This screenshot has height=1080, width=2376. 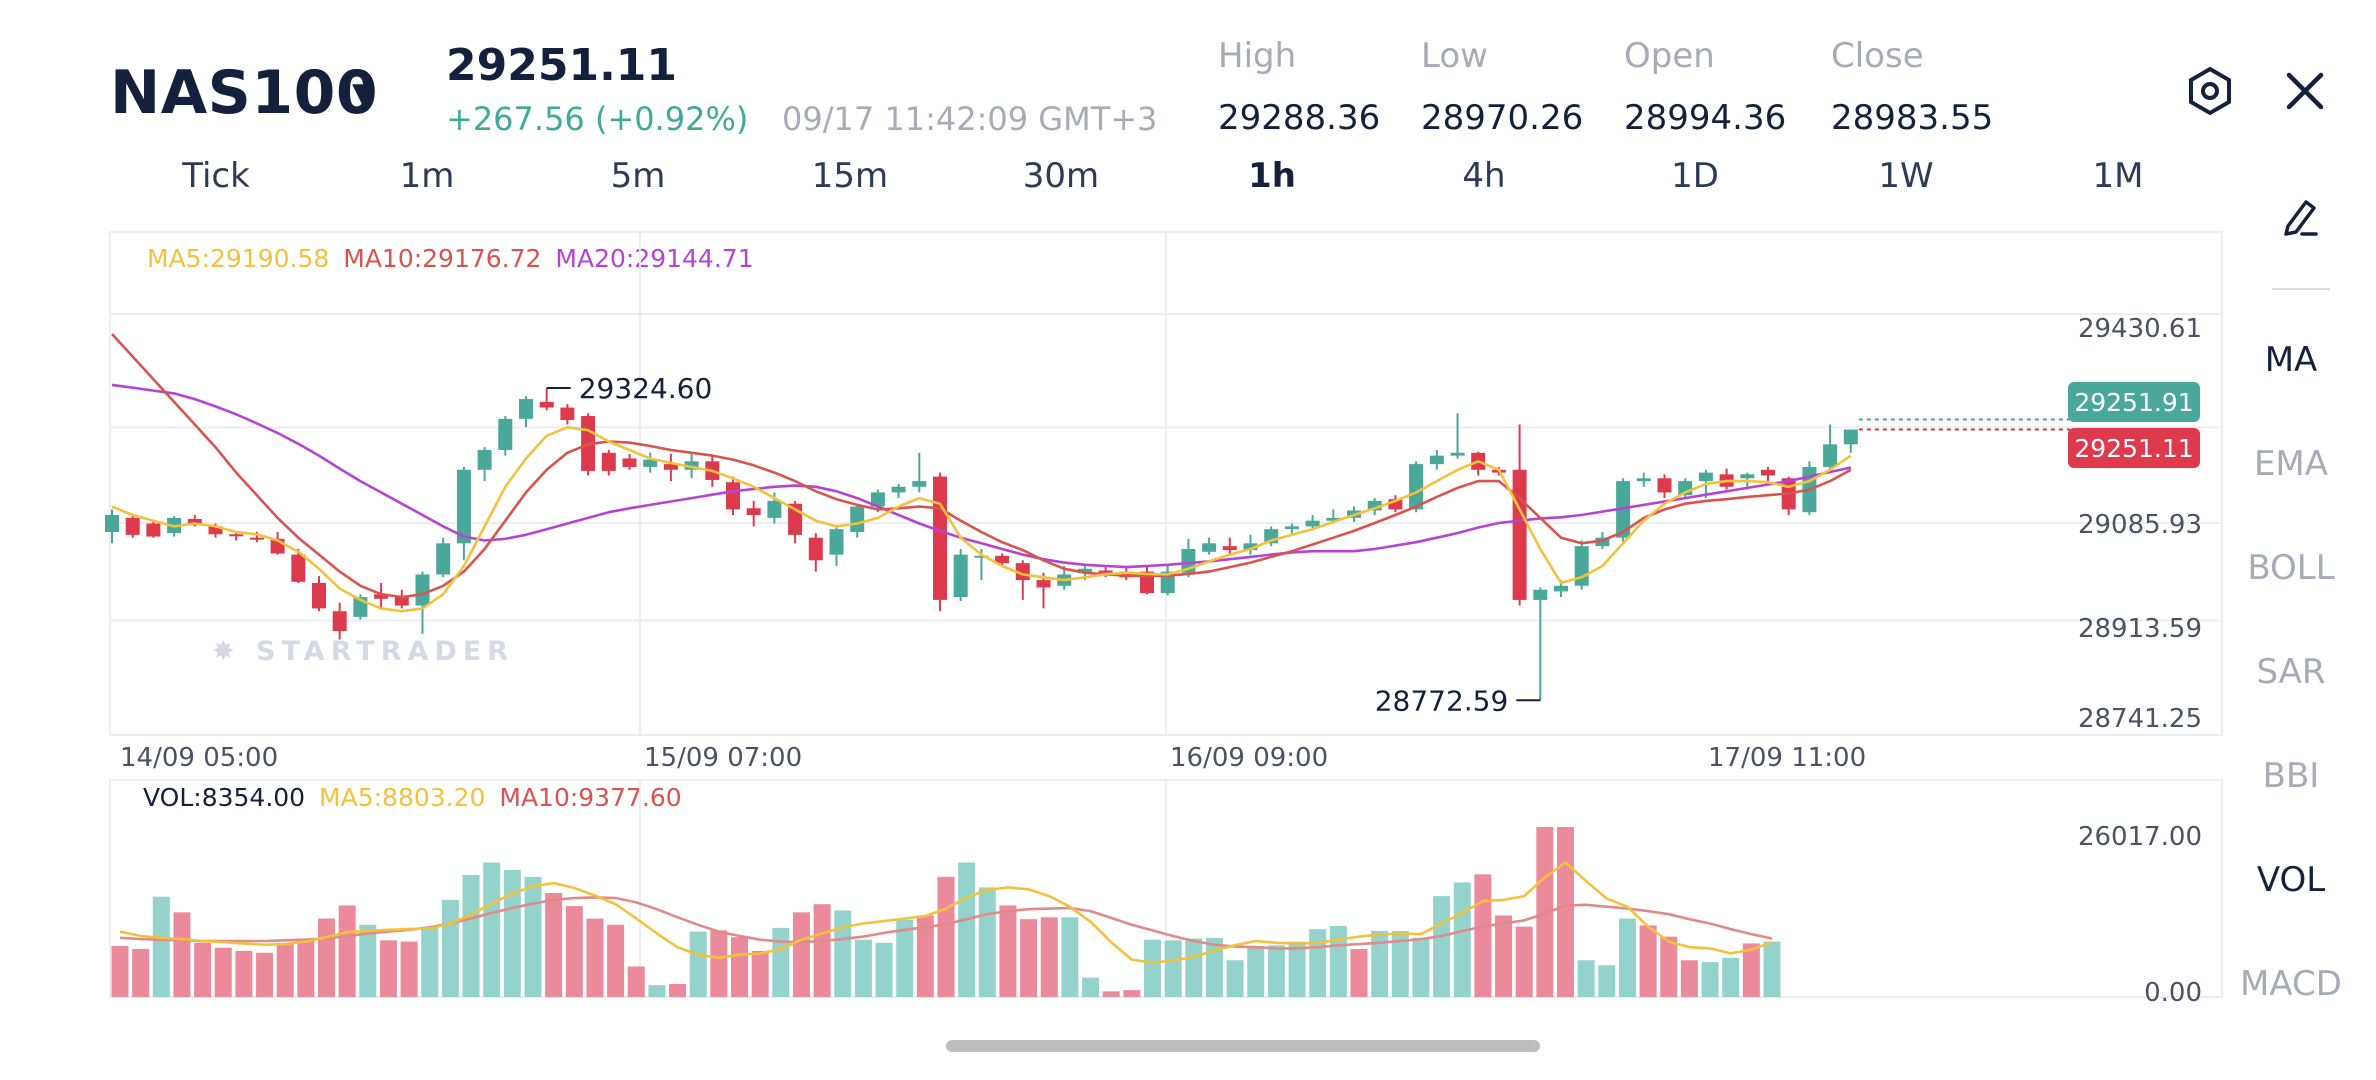 I want to click on watermark-icon: ✸, so click(x=226, y=651).